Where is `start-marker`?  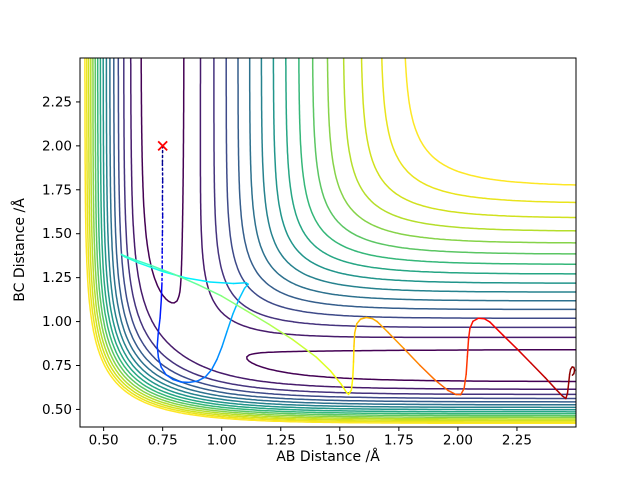 start-marker is located at coordinates (162, 145).